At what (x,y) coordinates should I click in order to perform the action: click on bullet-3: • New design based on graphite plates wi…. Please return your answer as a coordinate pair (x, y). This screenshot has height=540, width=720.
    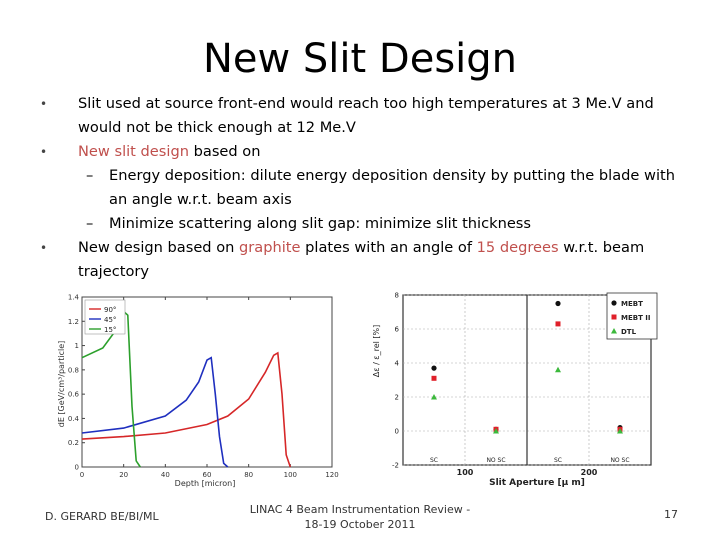
    Looking at the image, I should click on (367, 260).